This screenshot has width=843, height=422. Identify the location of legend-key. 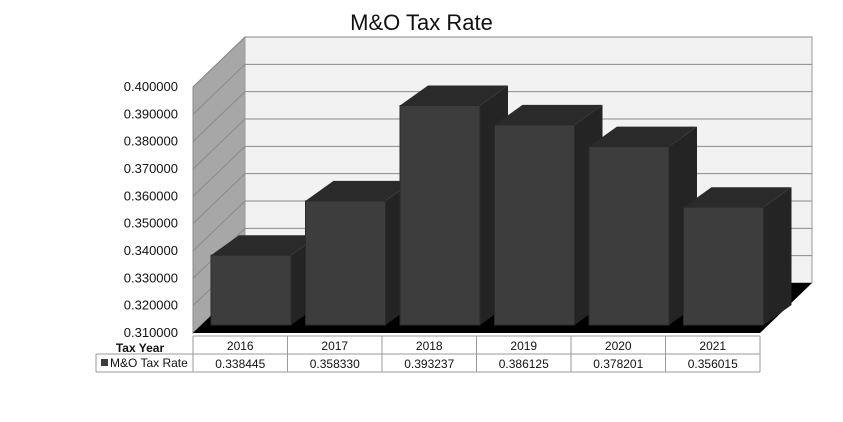
(104, 362).